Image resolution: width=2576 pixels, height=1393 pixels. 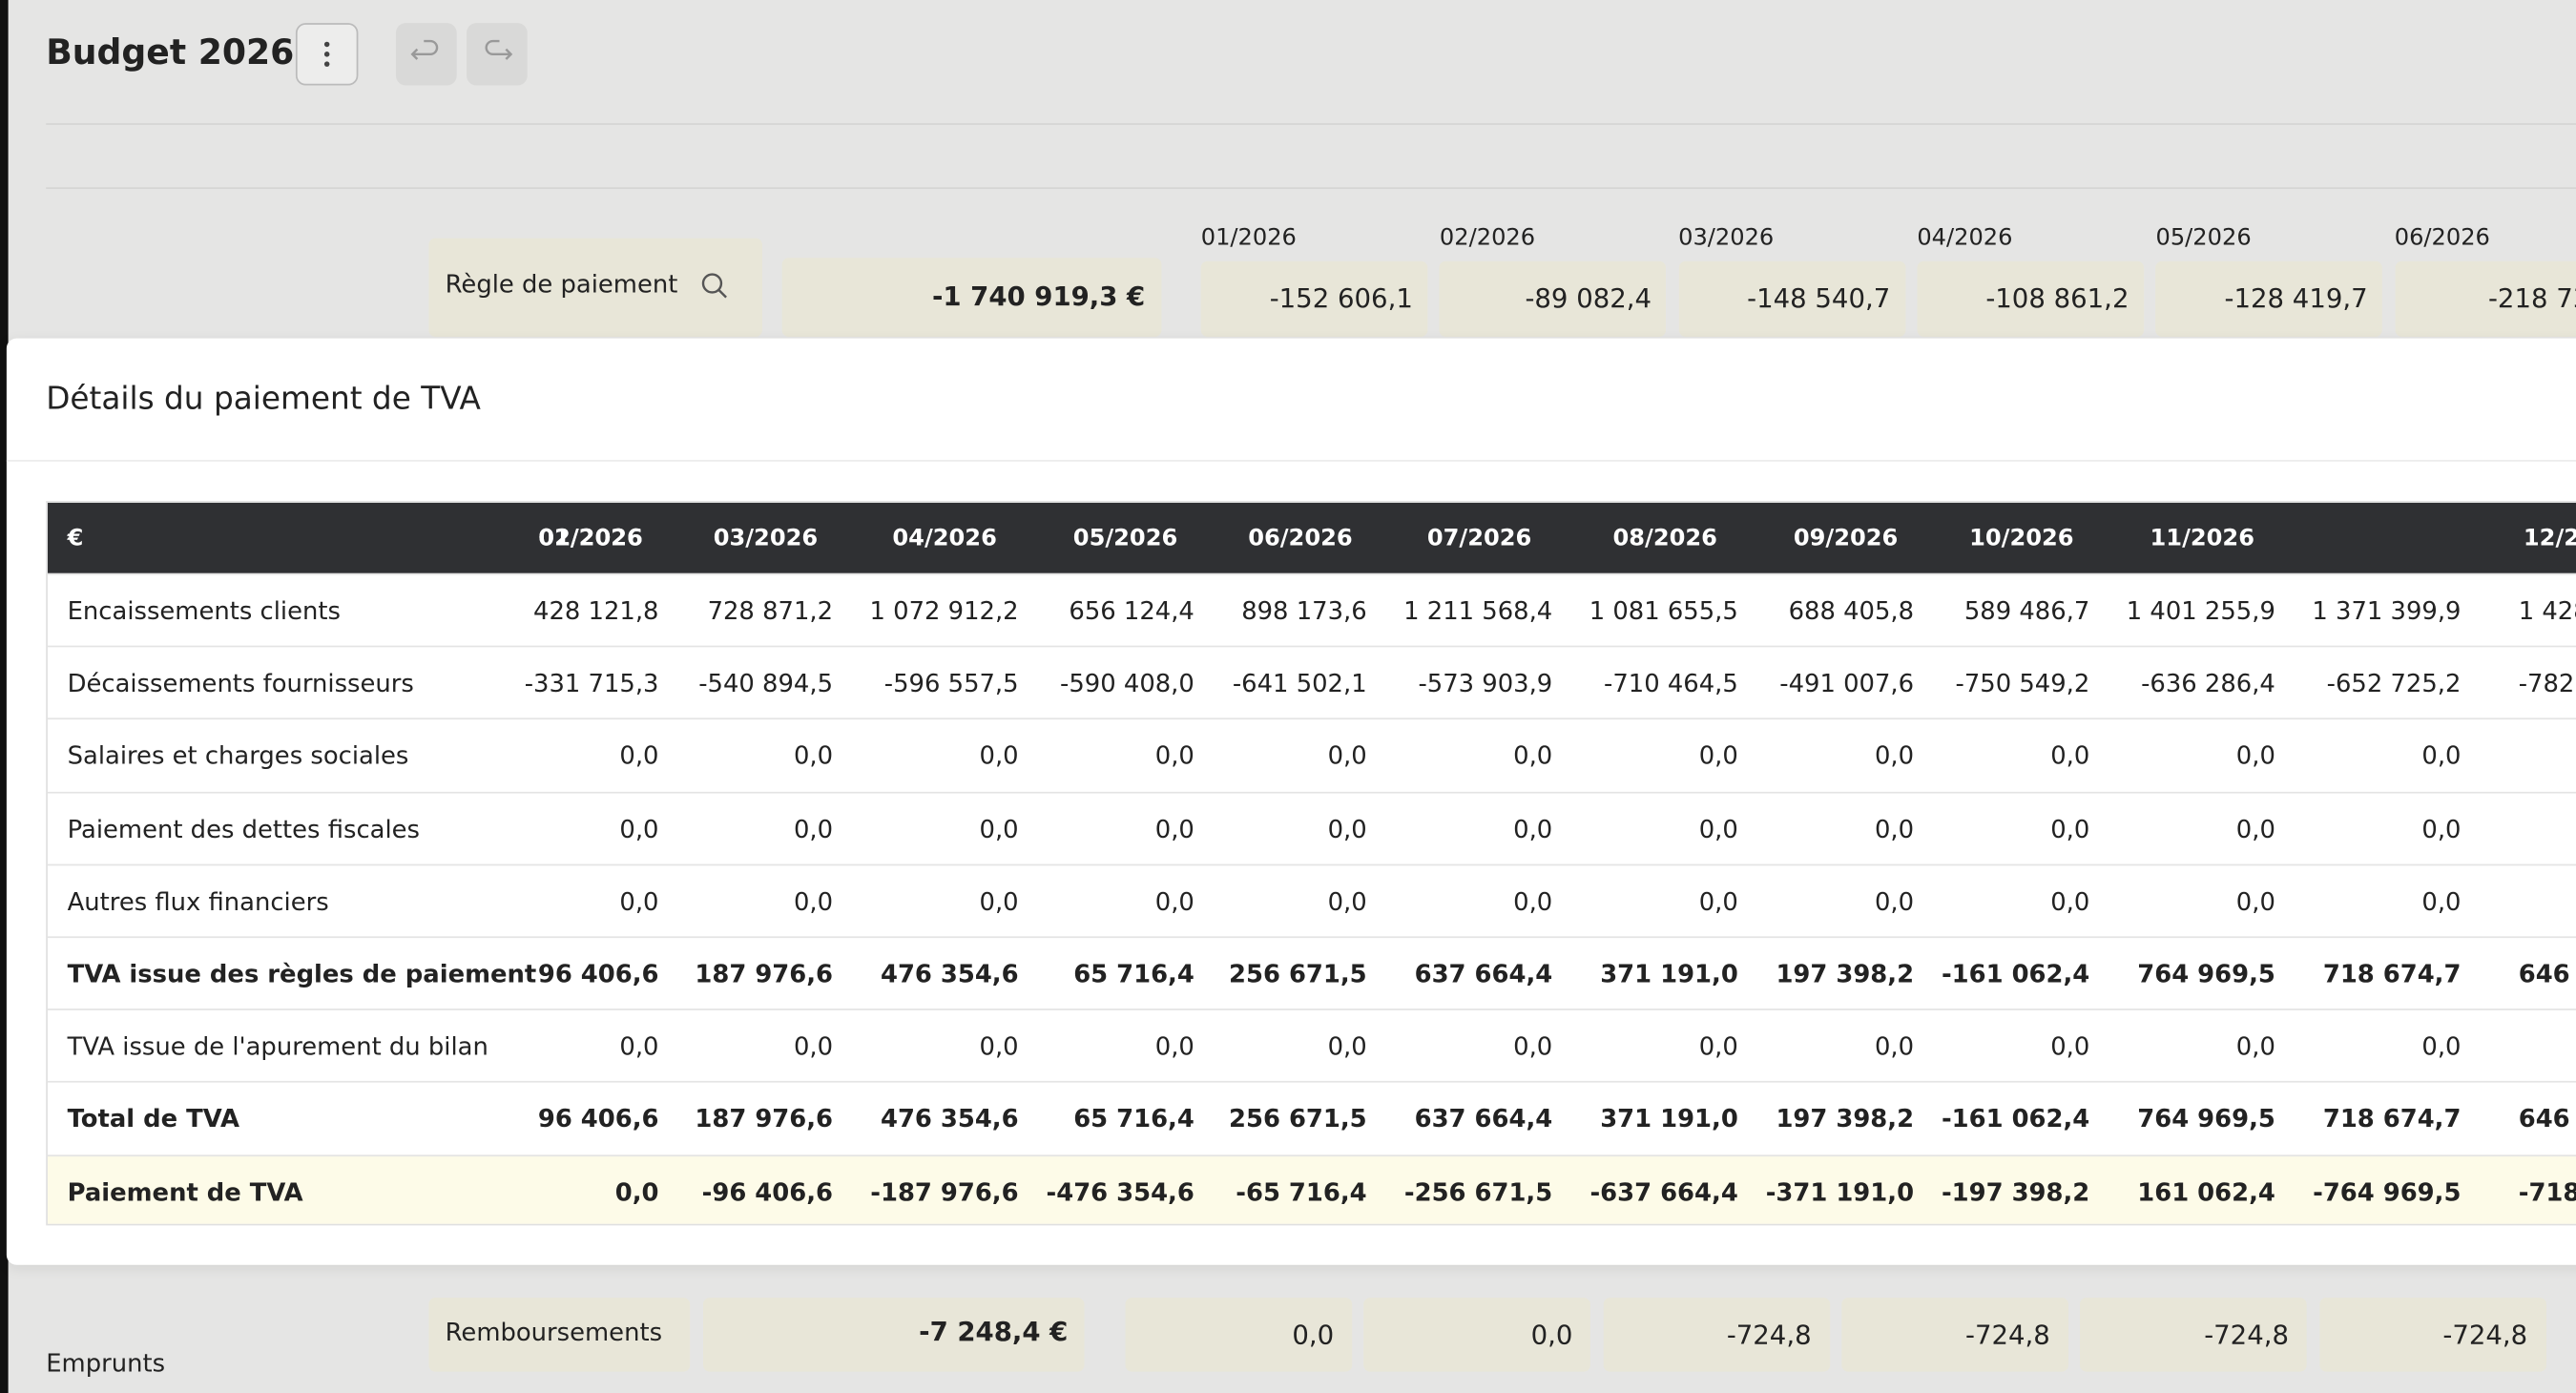 What do you see at coordinates (153, 1119) in the screenshot?
I see `row-label: Total de TVA` at bounding box center [153, 1119].